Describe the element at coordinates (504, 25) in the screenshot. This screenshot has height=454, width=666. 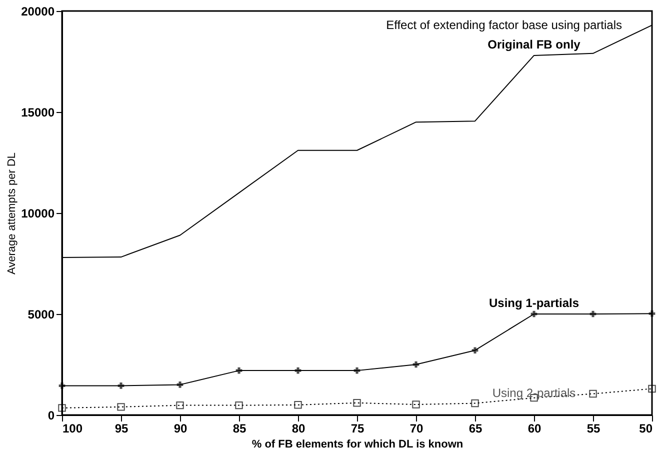
I see `annotation: Effect of extending factor base using partials` at that location.